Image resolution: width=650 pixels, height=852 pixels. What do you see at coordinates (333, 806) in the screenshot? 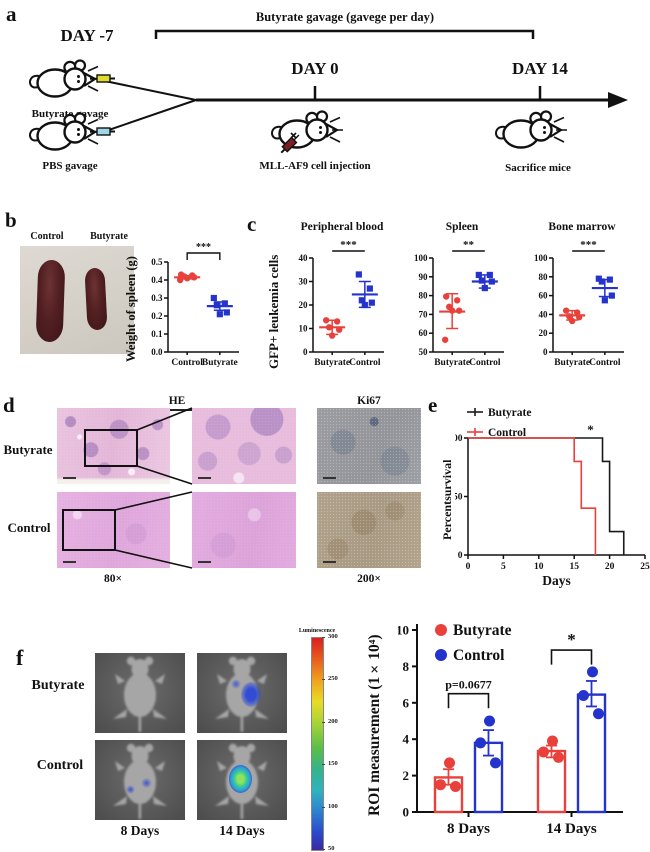
I see `colorbar-tick-label: 100` at bounding box center [333, 806].